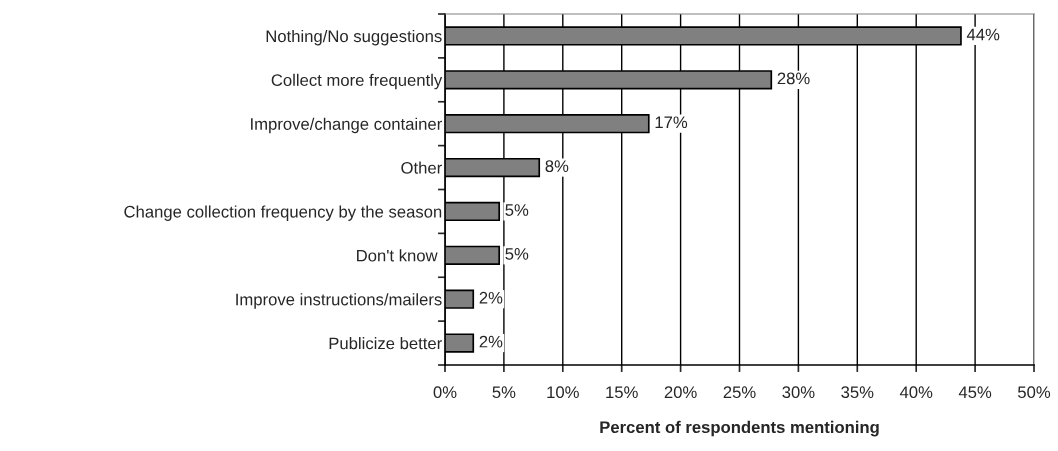 This screenshot has width=1058, height=451. What do you see at coordinates (346, 125) in the screenshot?
I see `y-tick-label: Improve/change container` at bounding box center [346, 125].